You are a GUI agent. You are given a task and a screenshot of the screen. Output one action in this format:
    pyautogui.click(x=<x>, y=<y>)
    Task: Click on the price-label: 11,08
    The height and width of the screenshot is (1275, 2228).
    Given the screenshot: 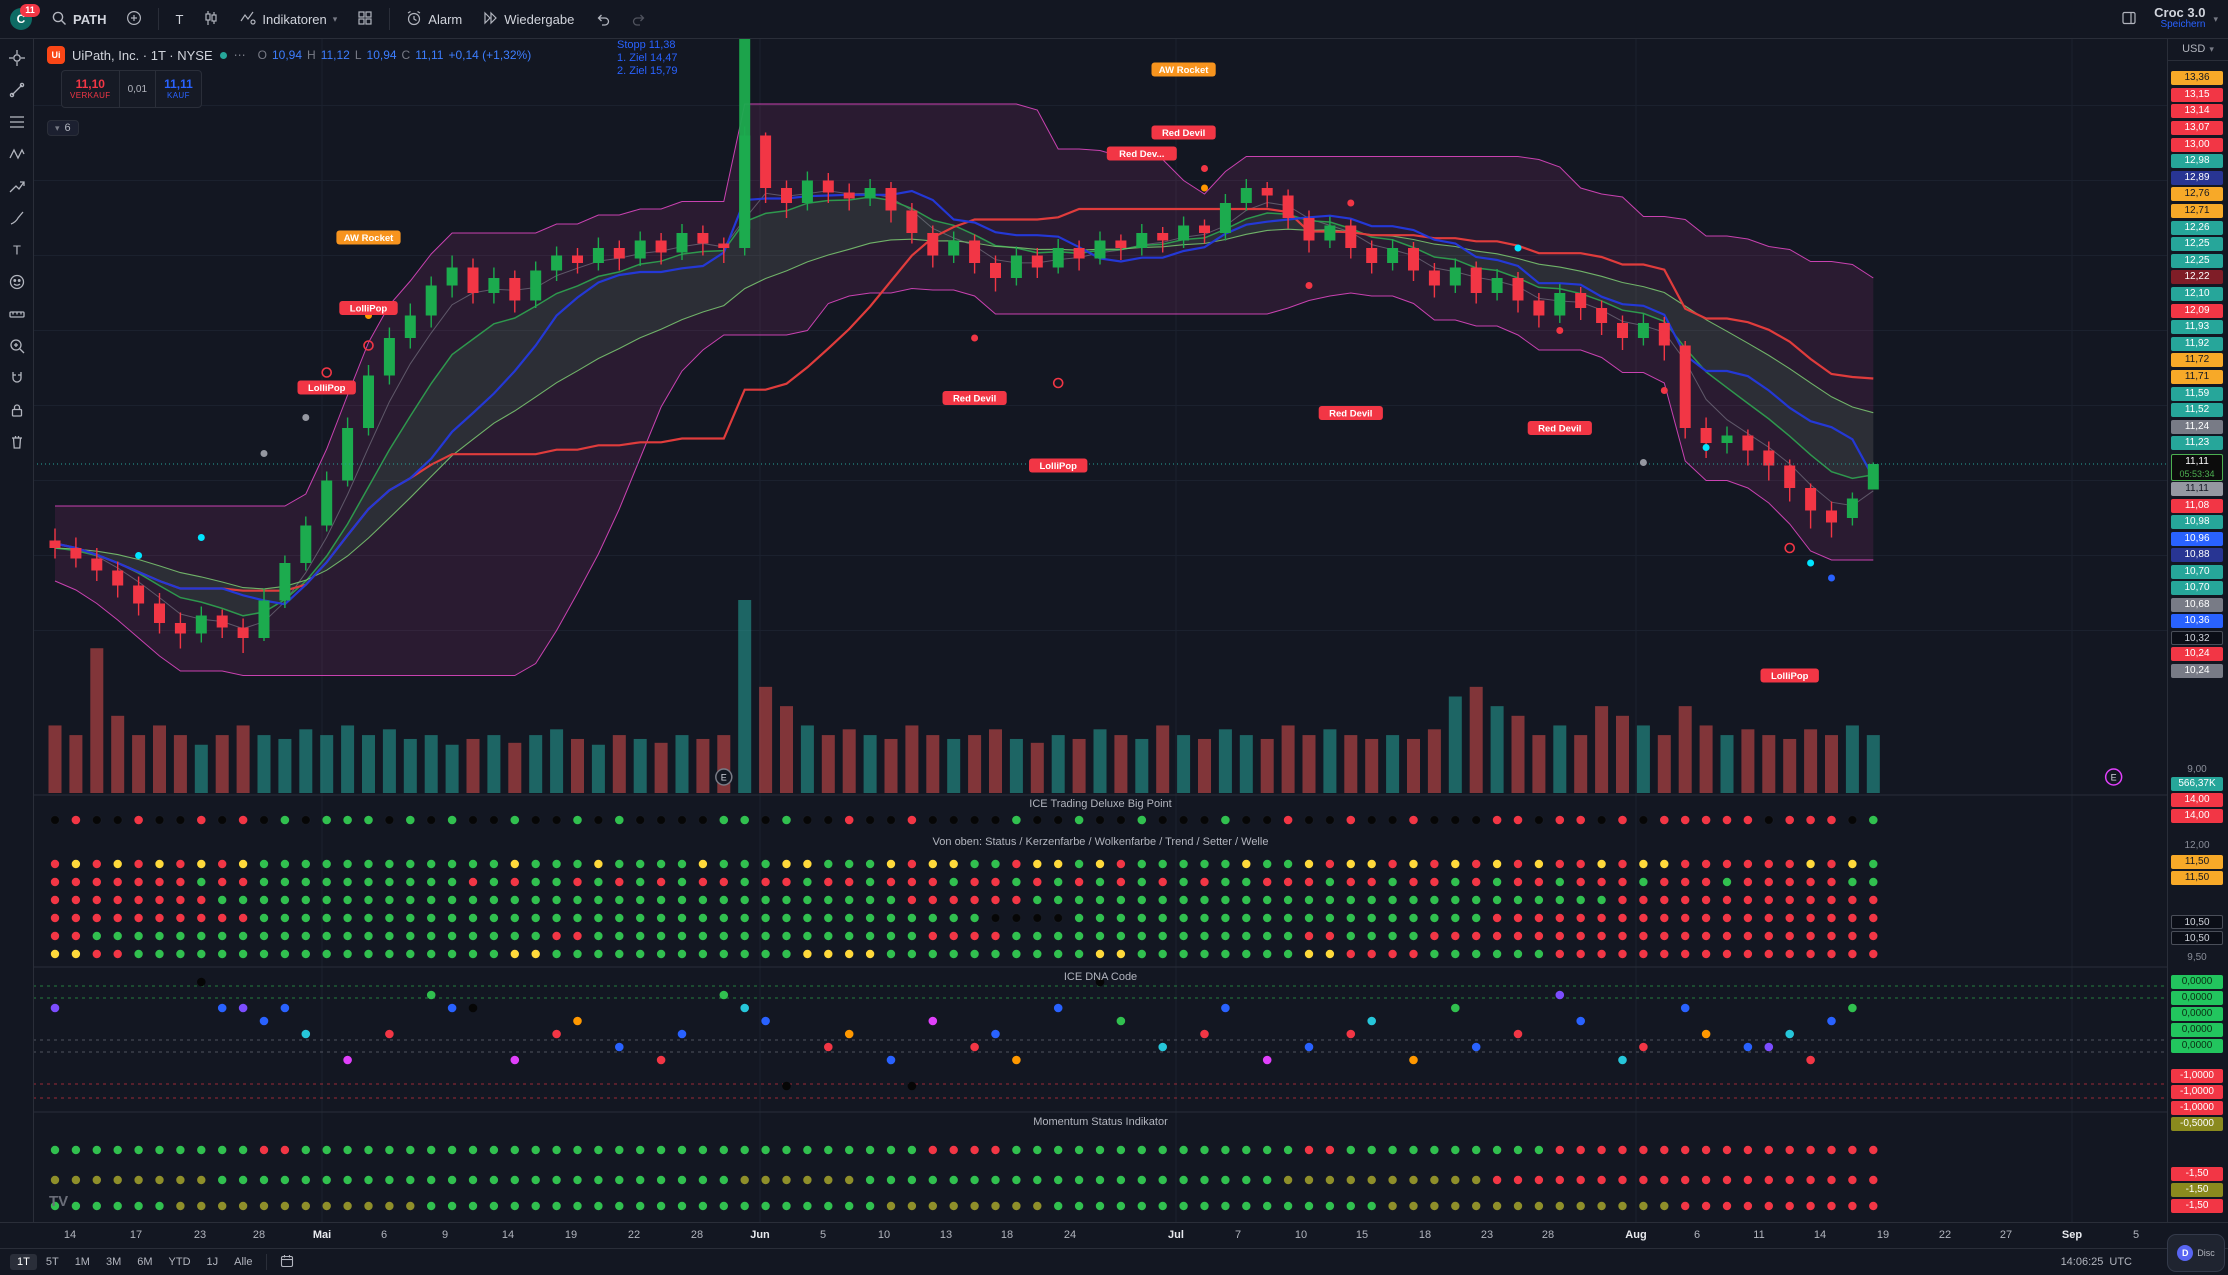 What is the action you would take?
    pyautogui.click(x=2197, y=506)
    